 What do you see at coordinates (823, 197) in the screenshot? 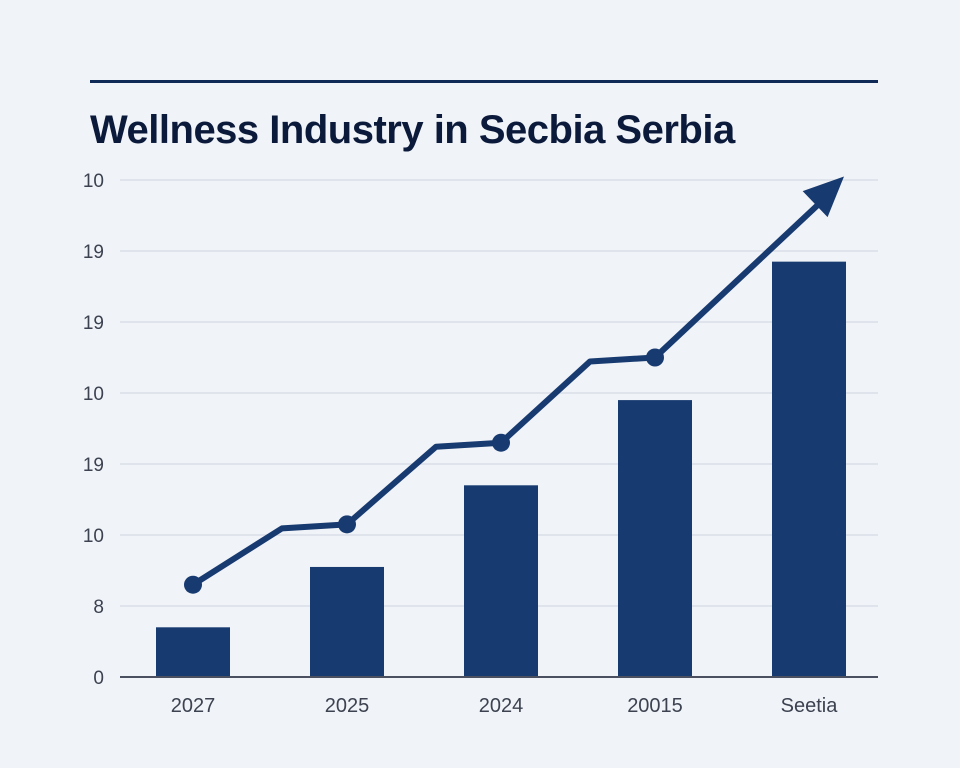
I see `trend-arrow-head` at bounding box center [823, 197].